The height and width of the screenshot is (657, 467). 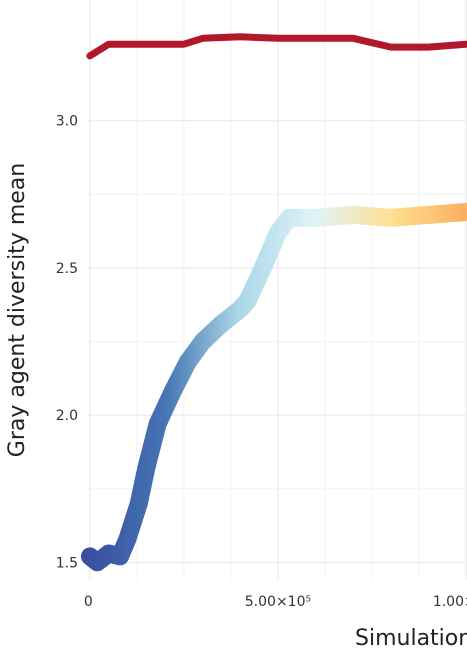 What do you see at coordinates (411, 638) in the screenshot?
I see `x-axis-label: Simulation` at bounding box center [411, 638].